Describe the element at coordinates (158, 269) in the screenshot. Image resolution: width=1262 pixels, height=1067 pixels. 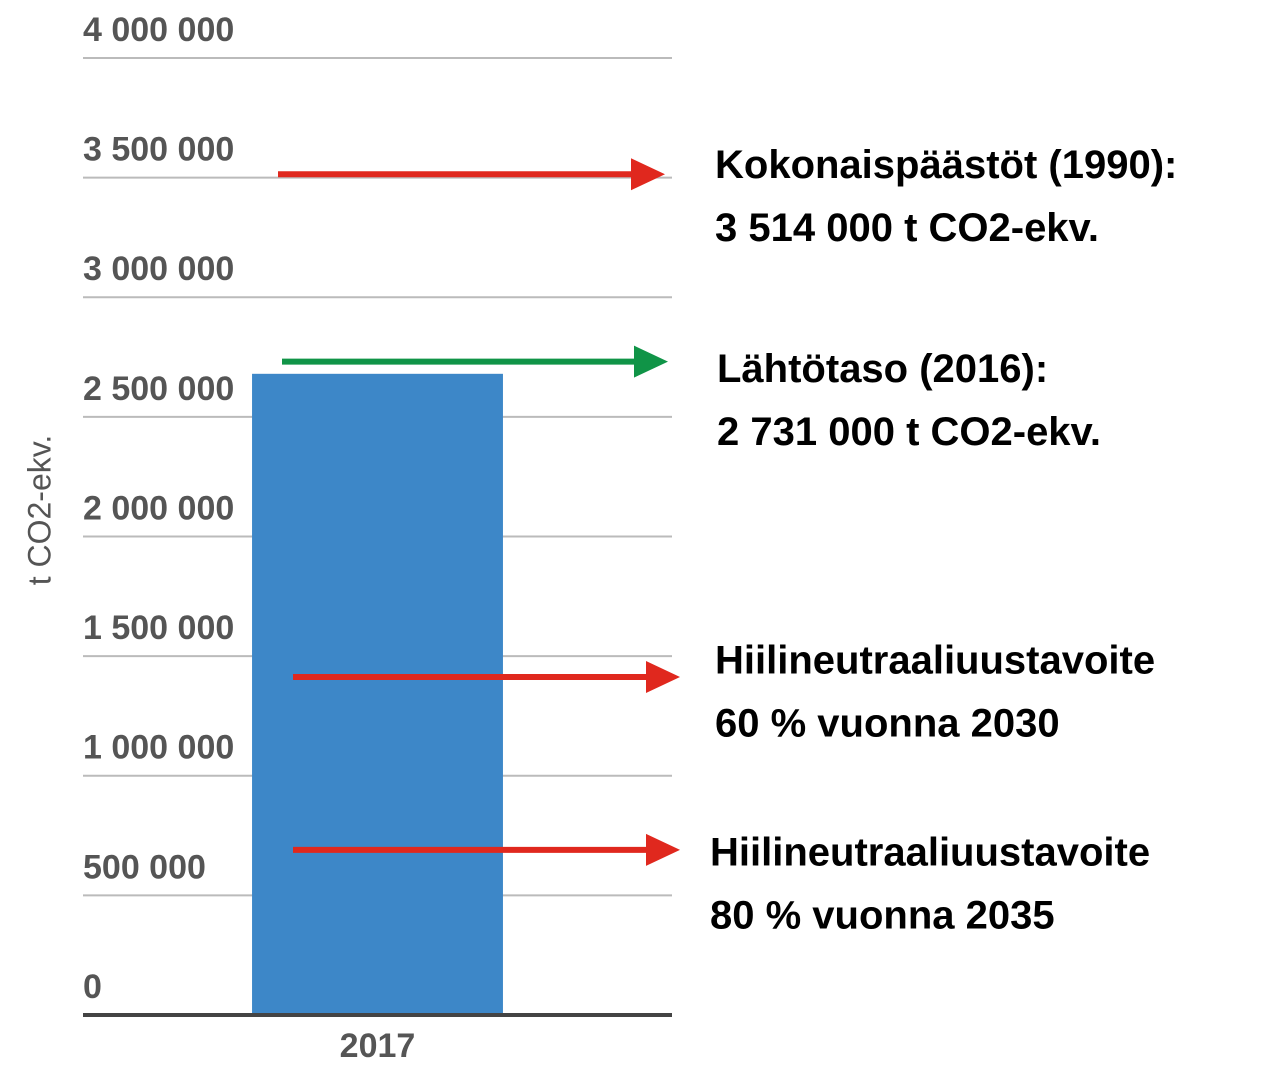
I see `y-tick-label: 3 000 000` at that location.